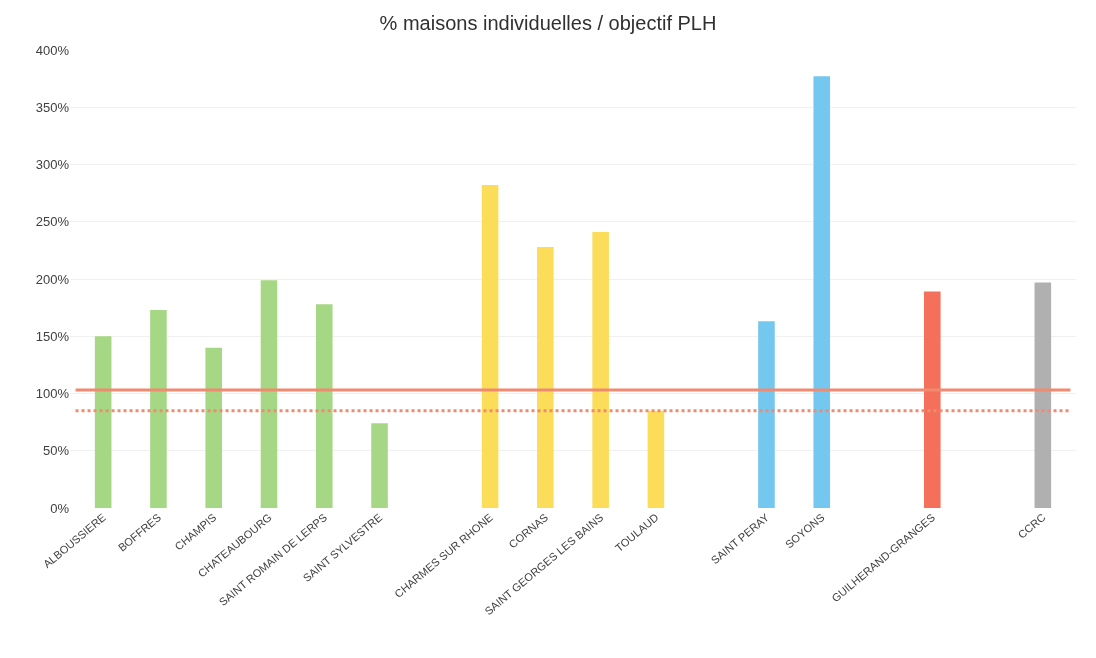  What do you see at coordinates (52, 165) in the screenshot?
I see `y-tick-label: 300%` at bounding box center [52, 165].